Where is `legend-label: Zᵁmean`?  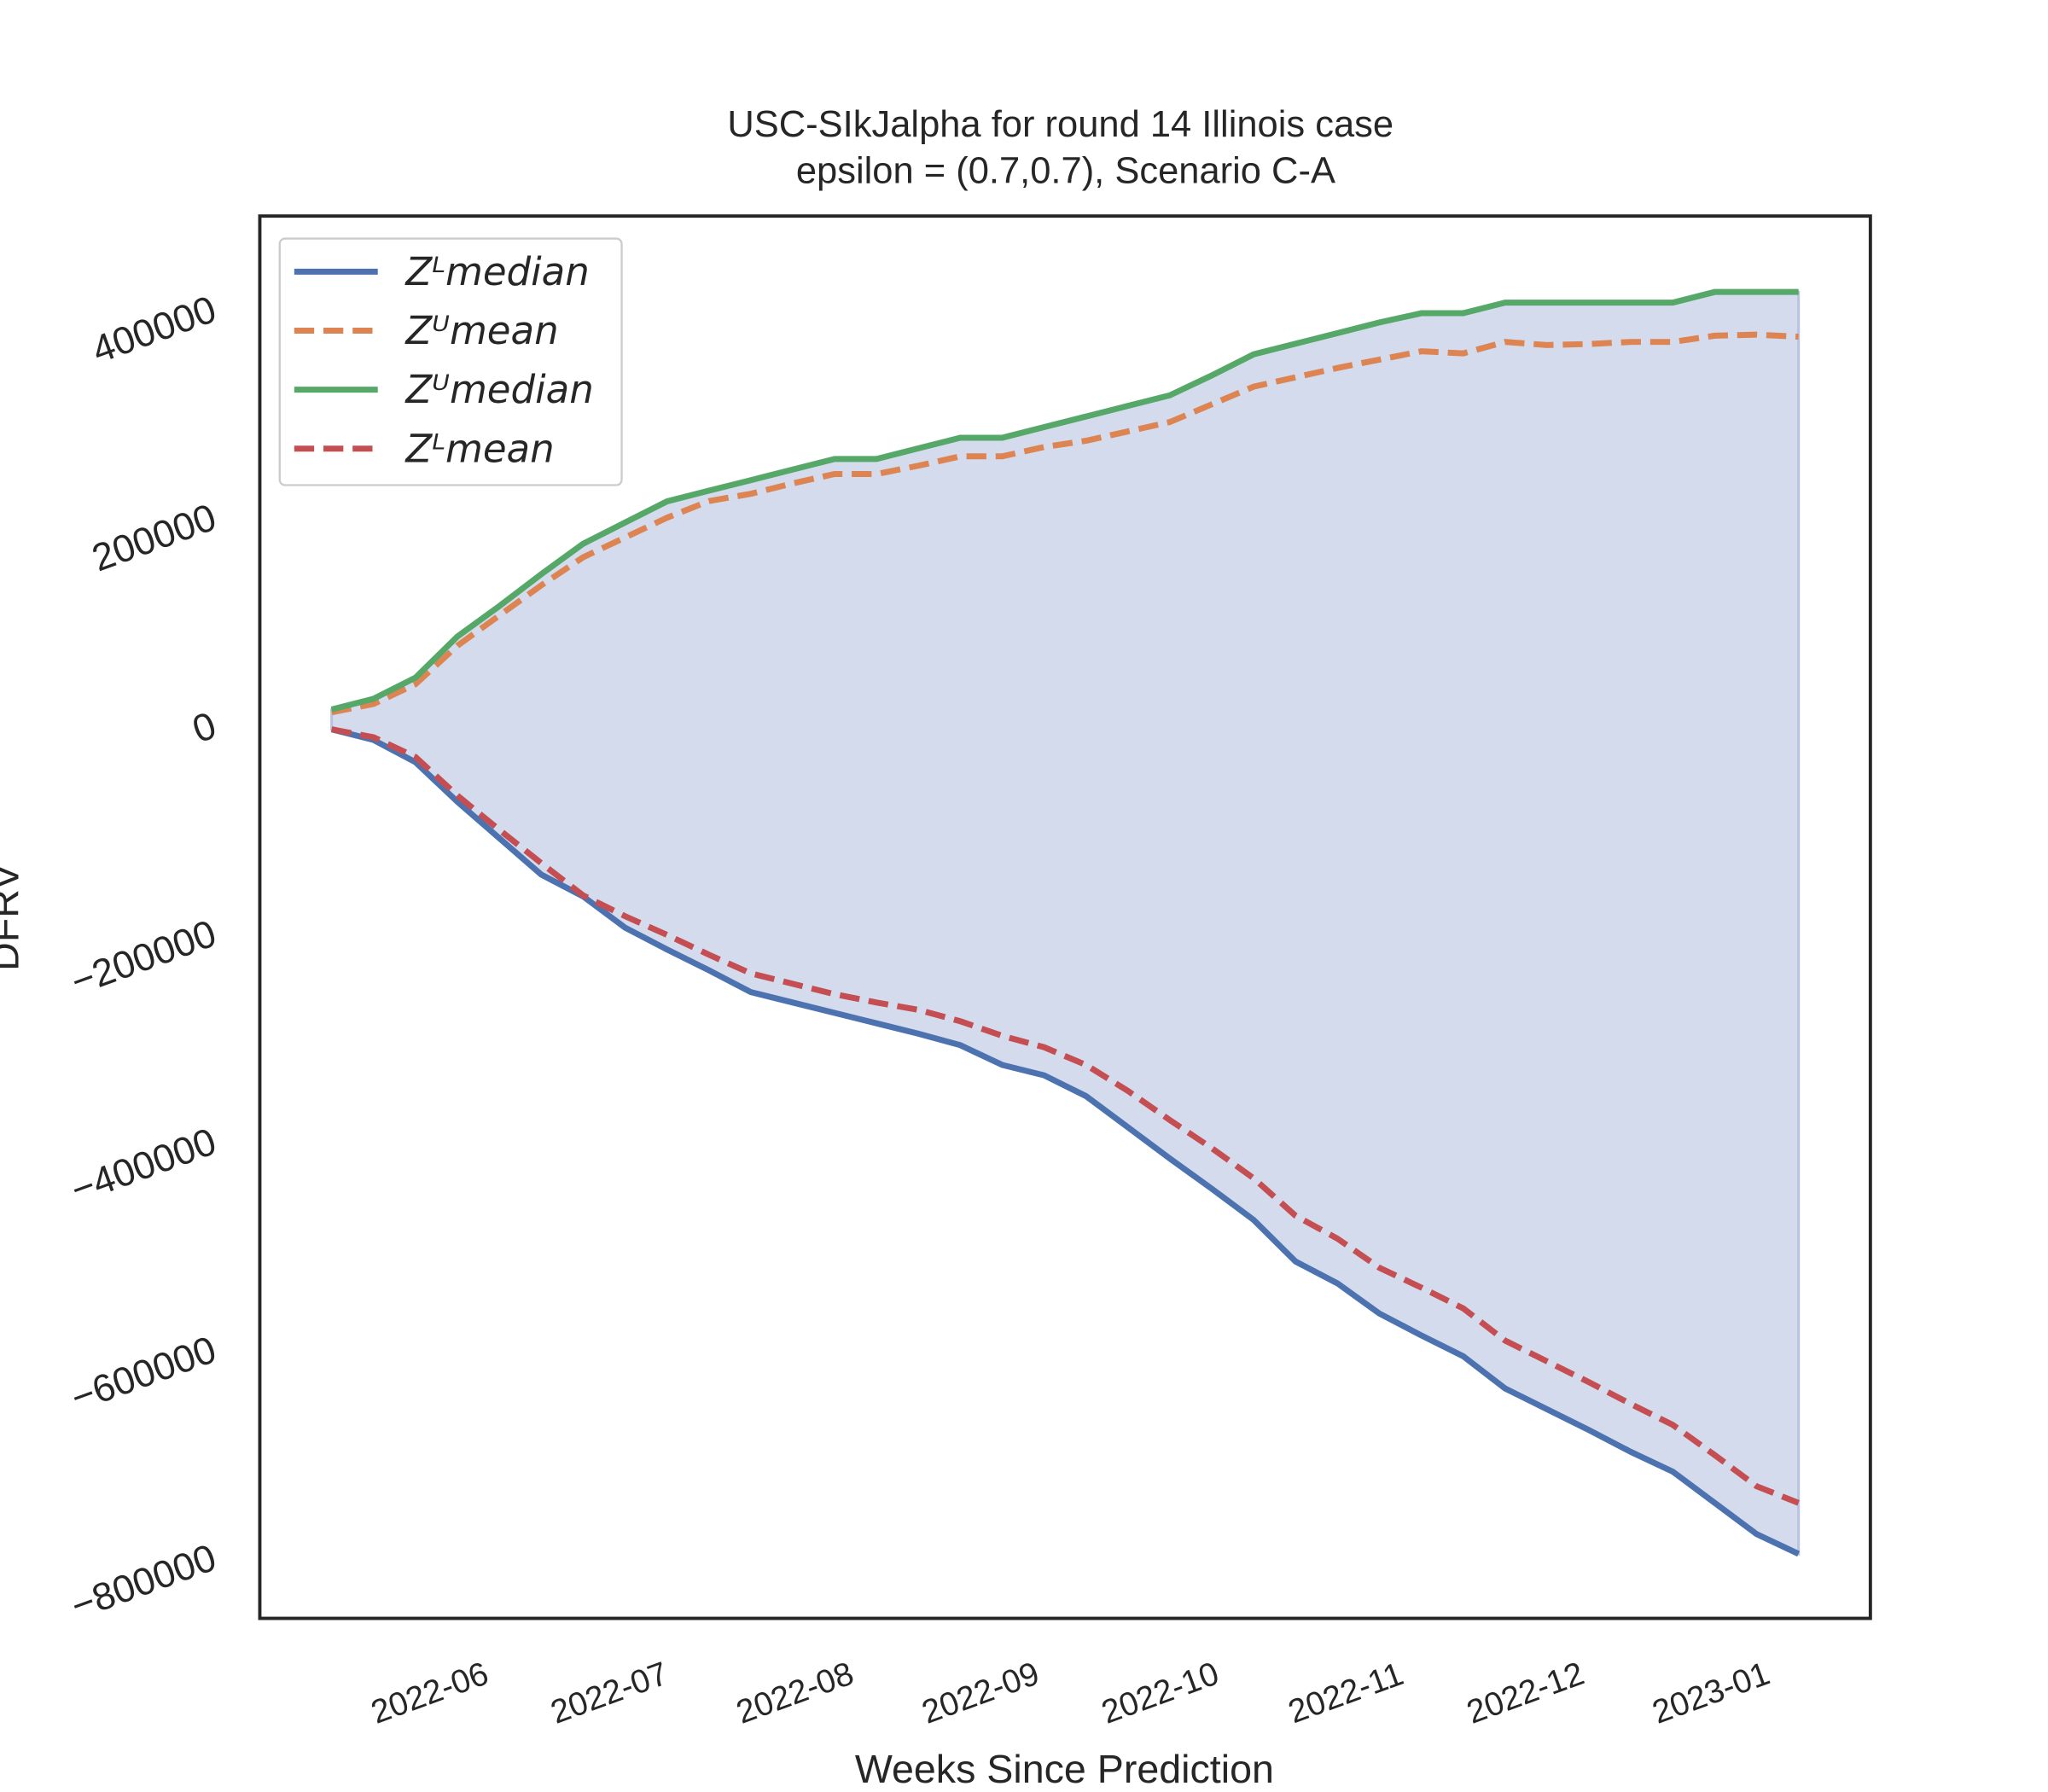
legend-label: Zᵁmean is located at coordinates (481, 330).